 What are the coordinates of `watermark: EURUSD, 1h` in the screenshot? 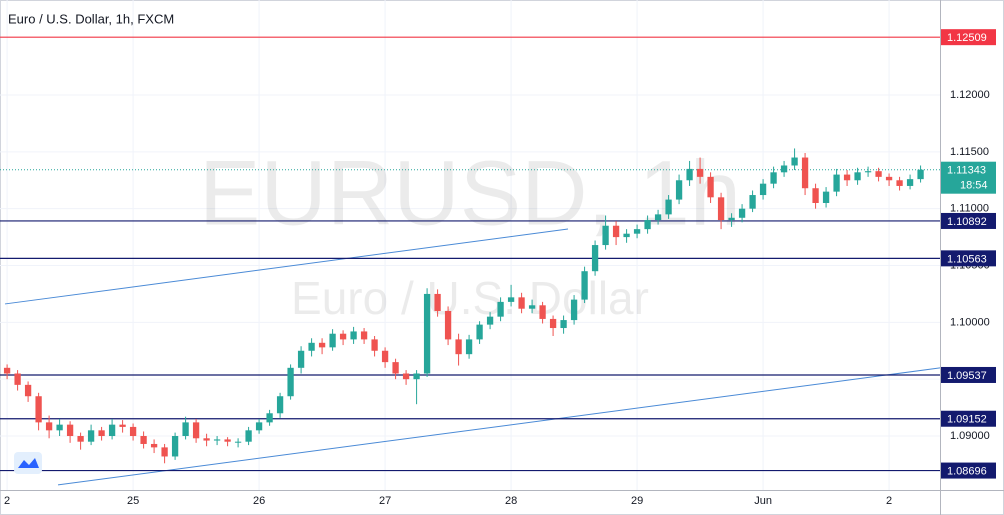 It's located at (470, 193).